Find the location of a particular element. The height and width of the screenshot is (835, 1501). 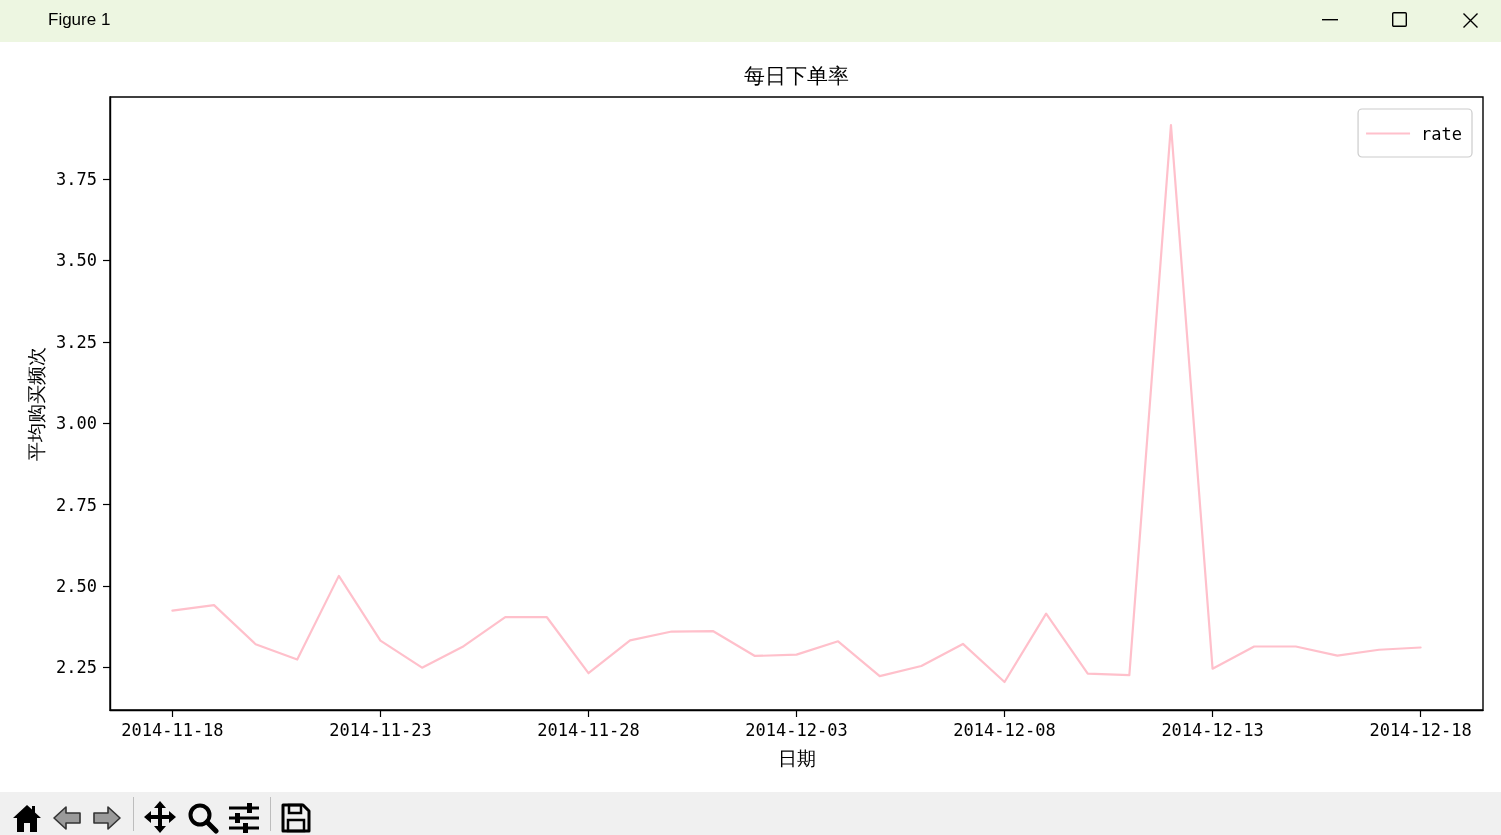

x-tick-label: 2014-12-08 is located at coordinates (1004, 729).